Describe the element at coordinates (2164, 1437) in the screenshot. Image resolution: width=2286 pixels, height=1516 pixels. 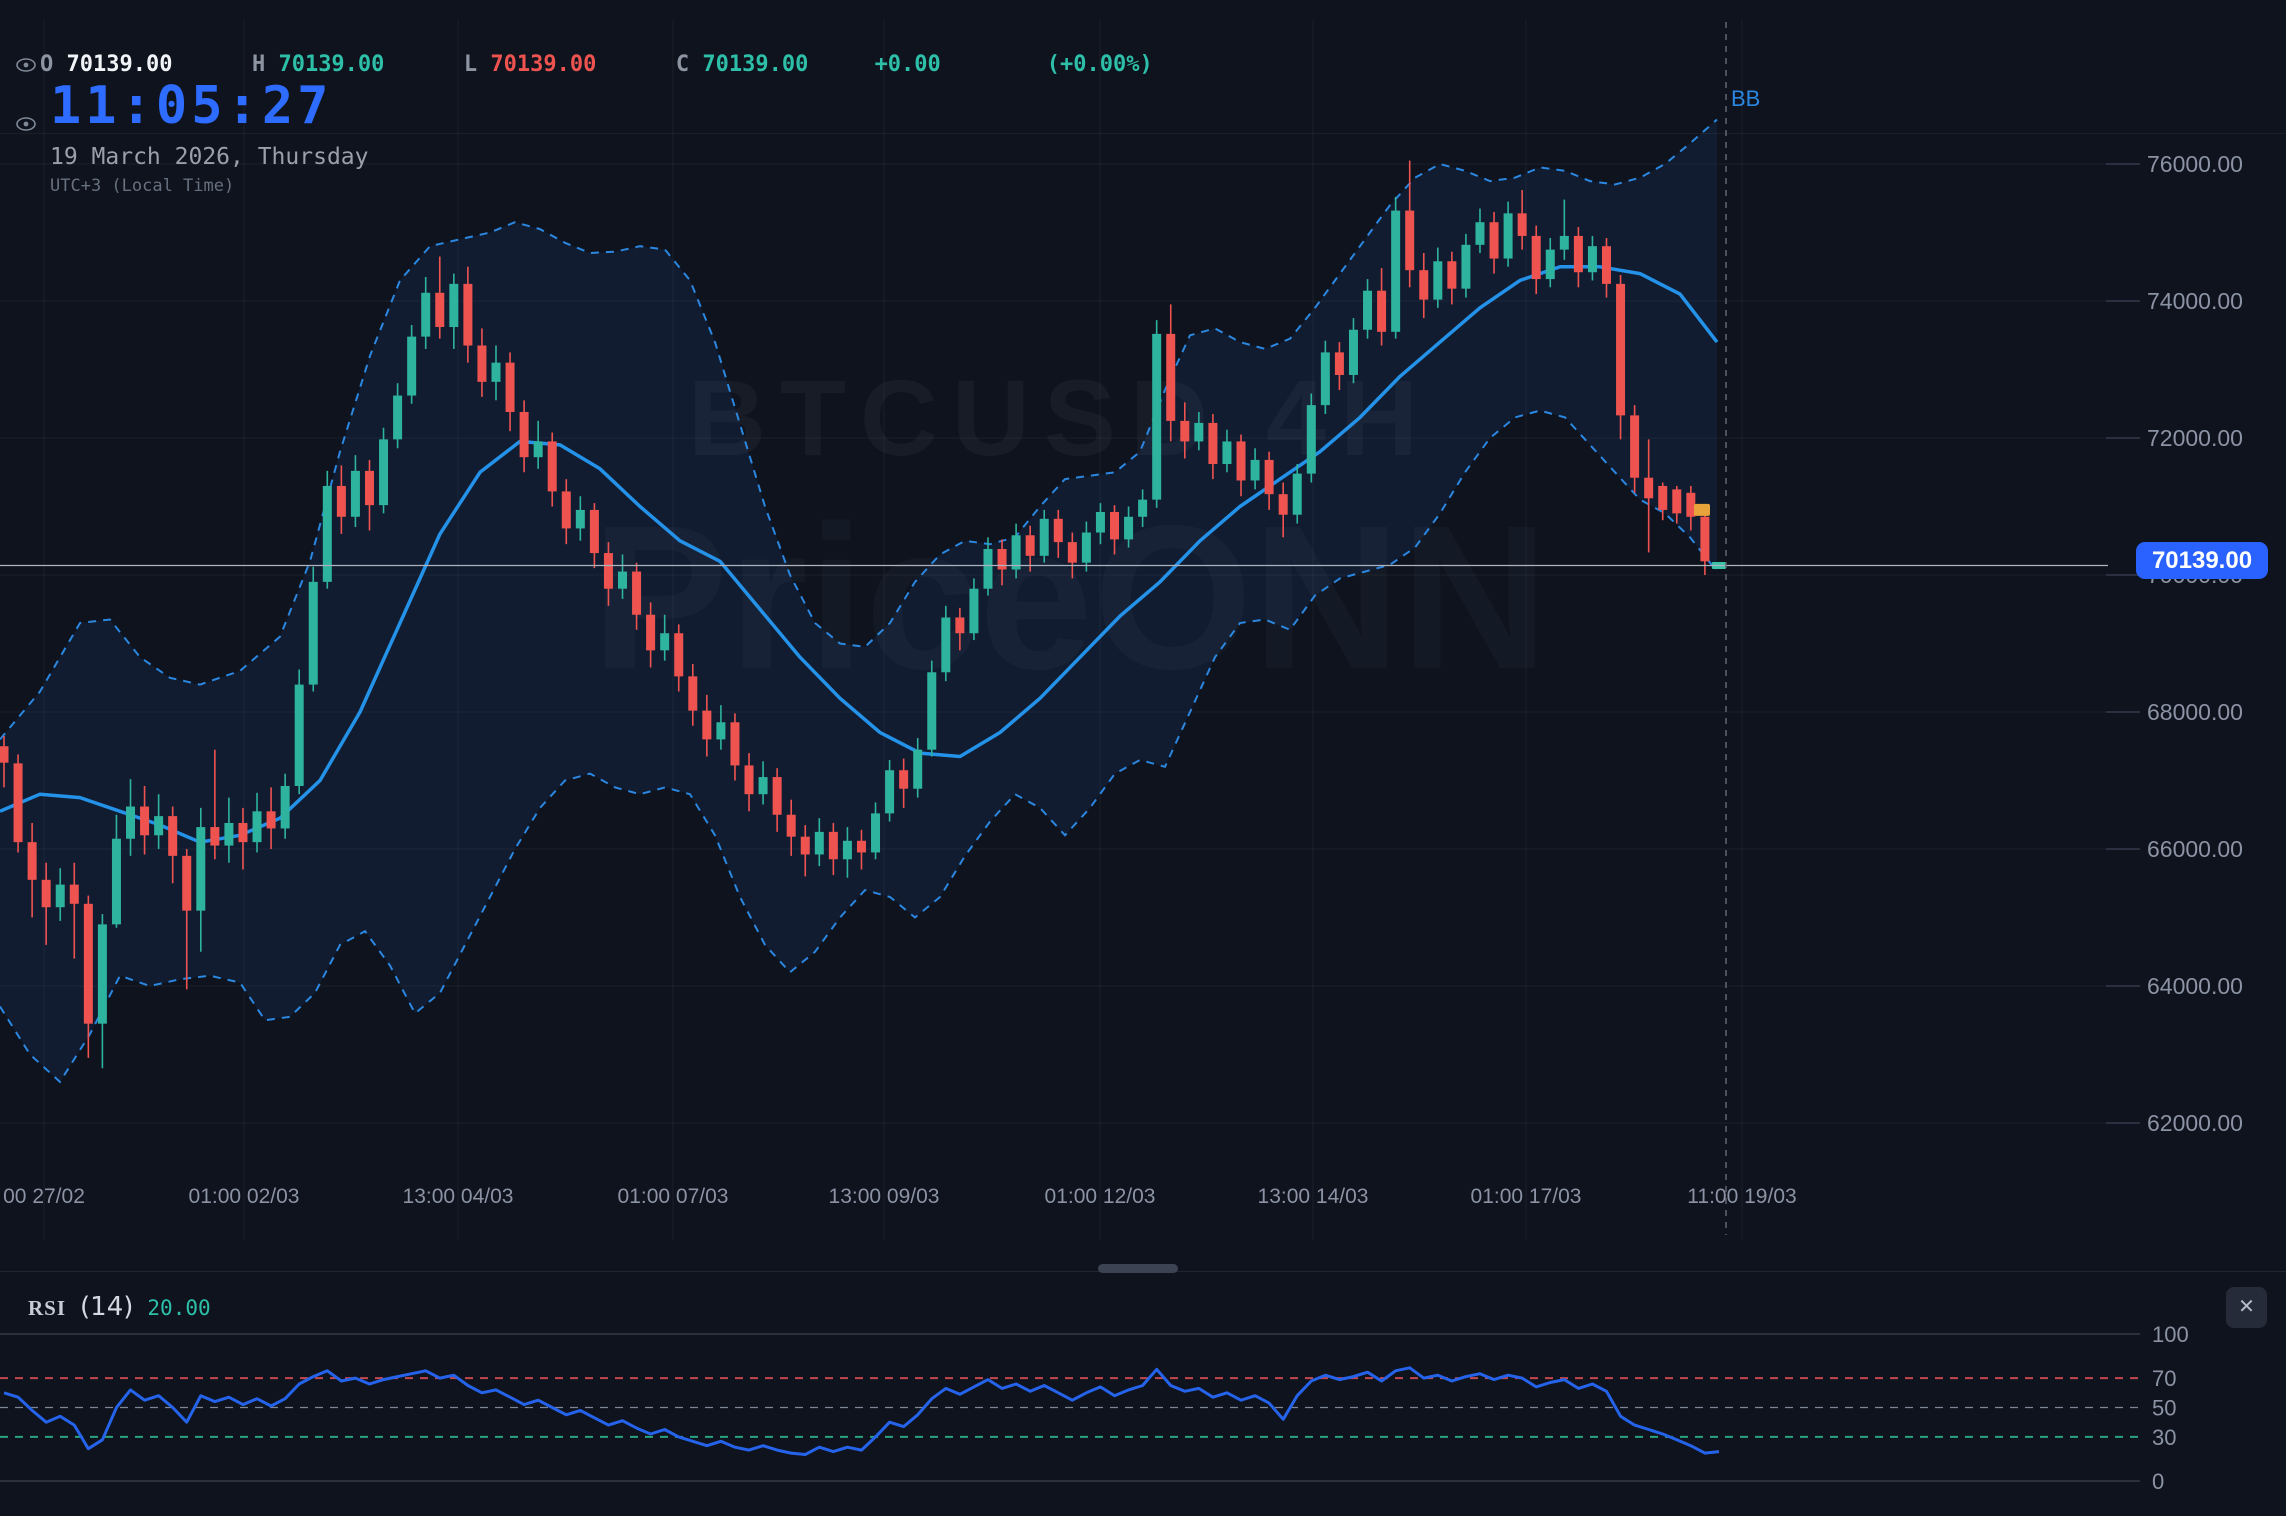
I see `rsi-level-label: 30` at that location.